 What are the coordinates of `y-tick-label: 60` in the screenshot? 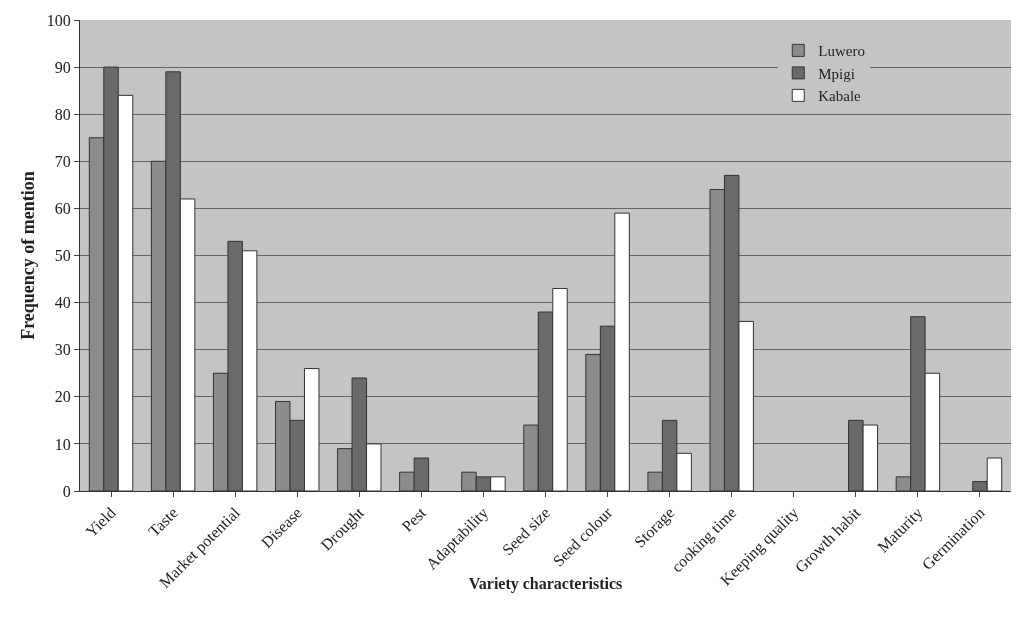 It's located at (62, 208).